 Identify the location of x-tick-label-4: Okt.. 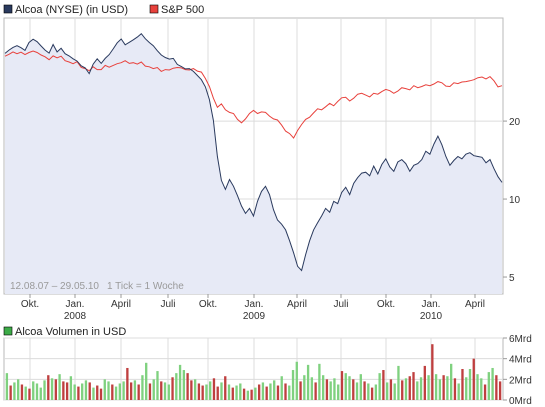
(208, 304).